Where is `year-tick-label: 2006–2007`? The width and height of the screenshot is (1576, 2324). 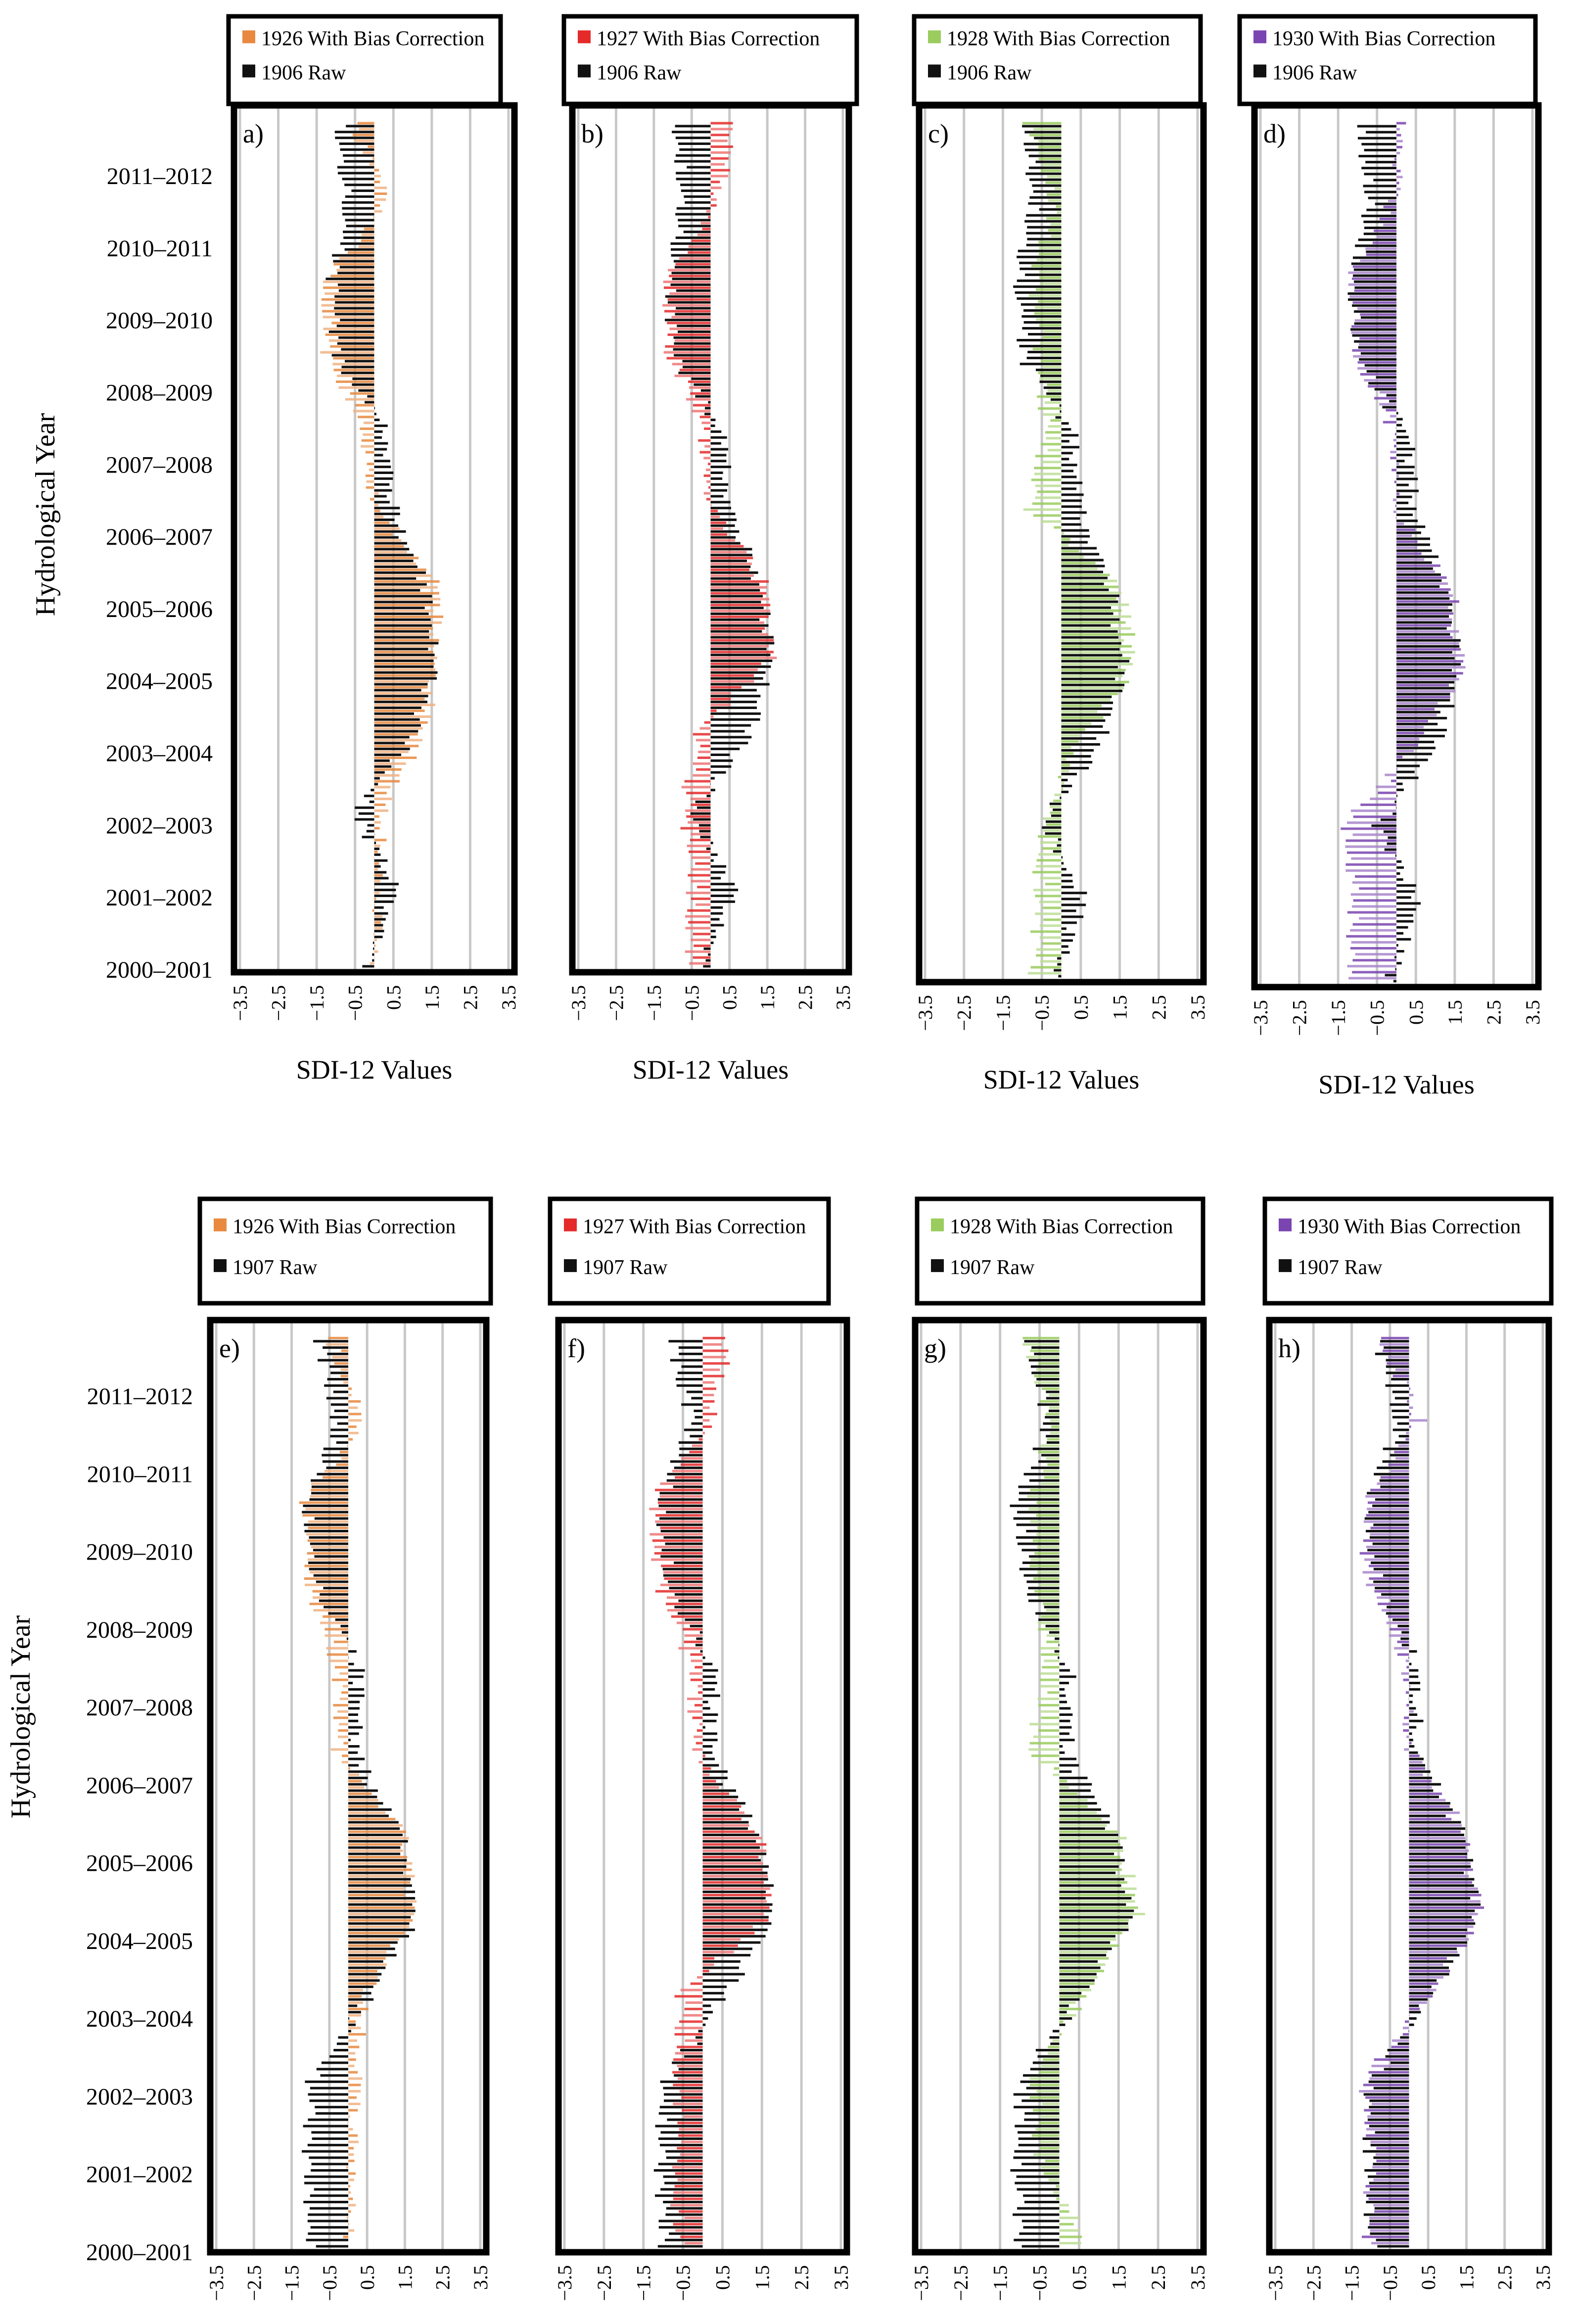 year-tick-label: 2006–2007 is located at coordinates (159, 537).